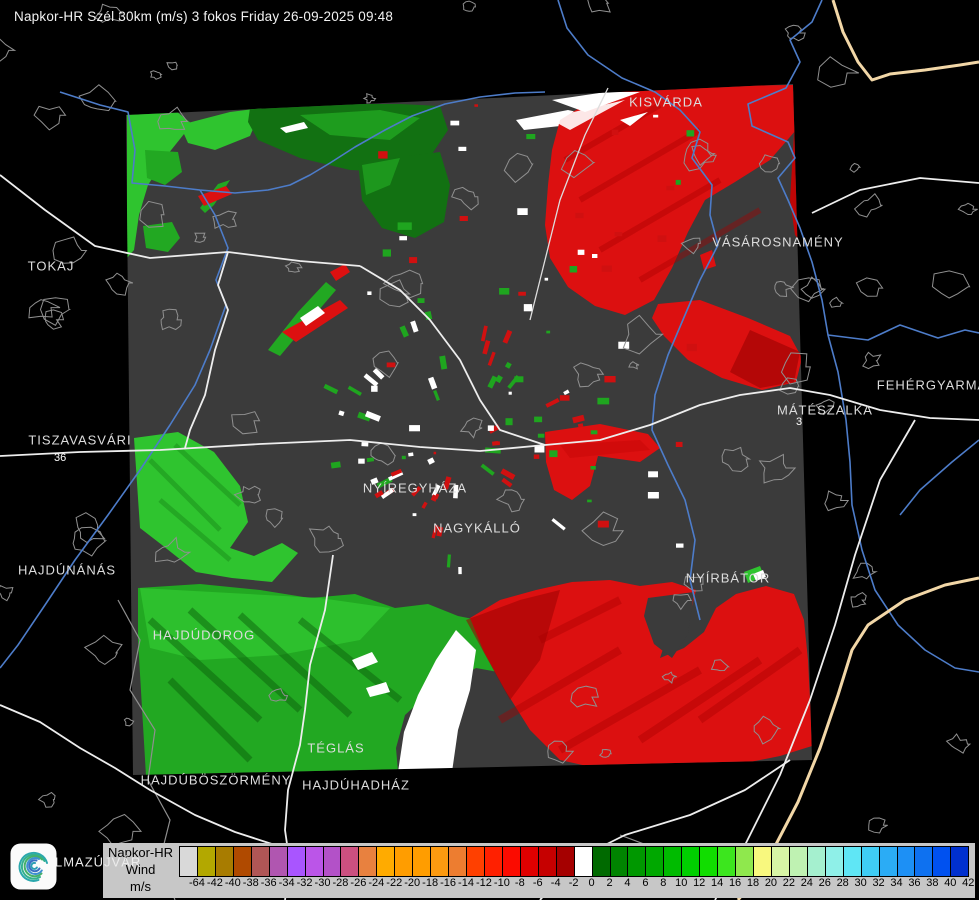 The height and width of the screenshot is (900, 979). Describe the element at coordinates (466, 883) in the screenshot. I see `legend-tick-label: -14` at that location.